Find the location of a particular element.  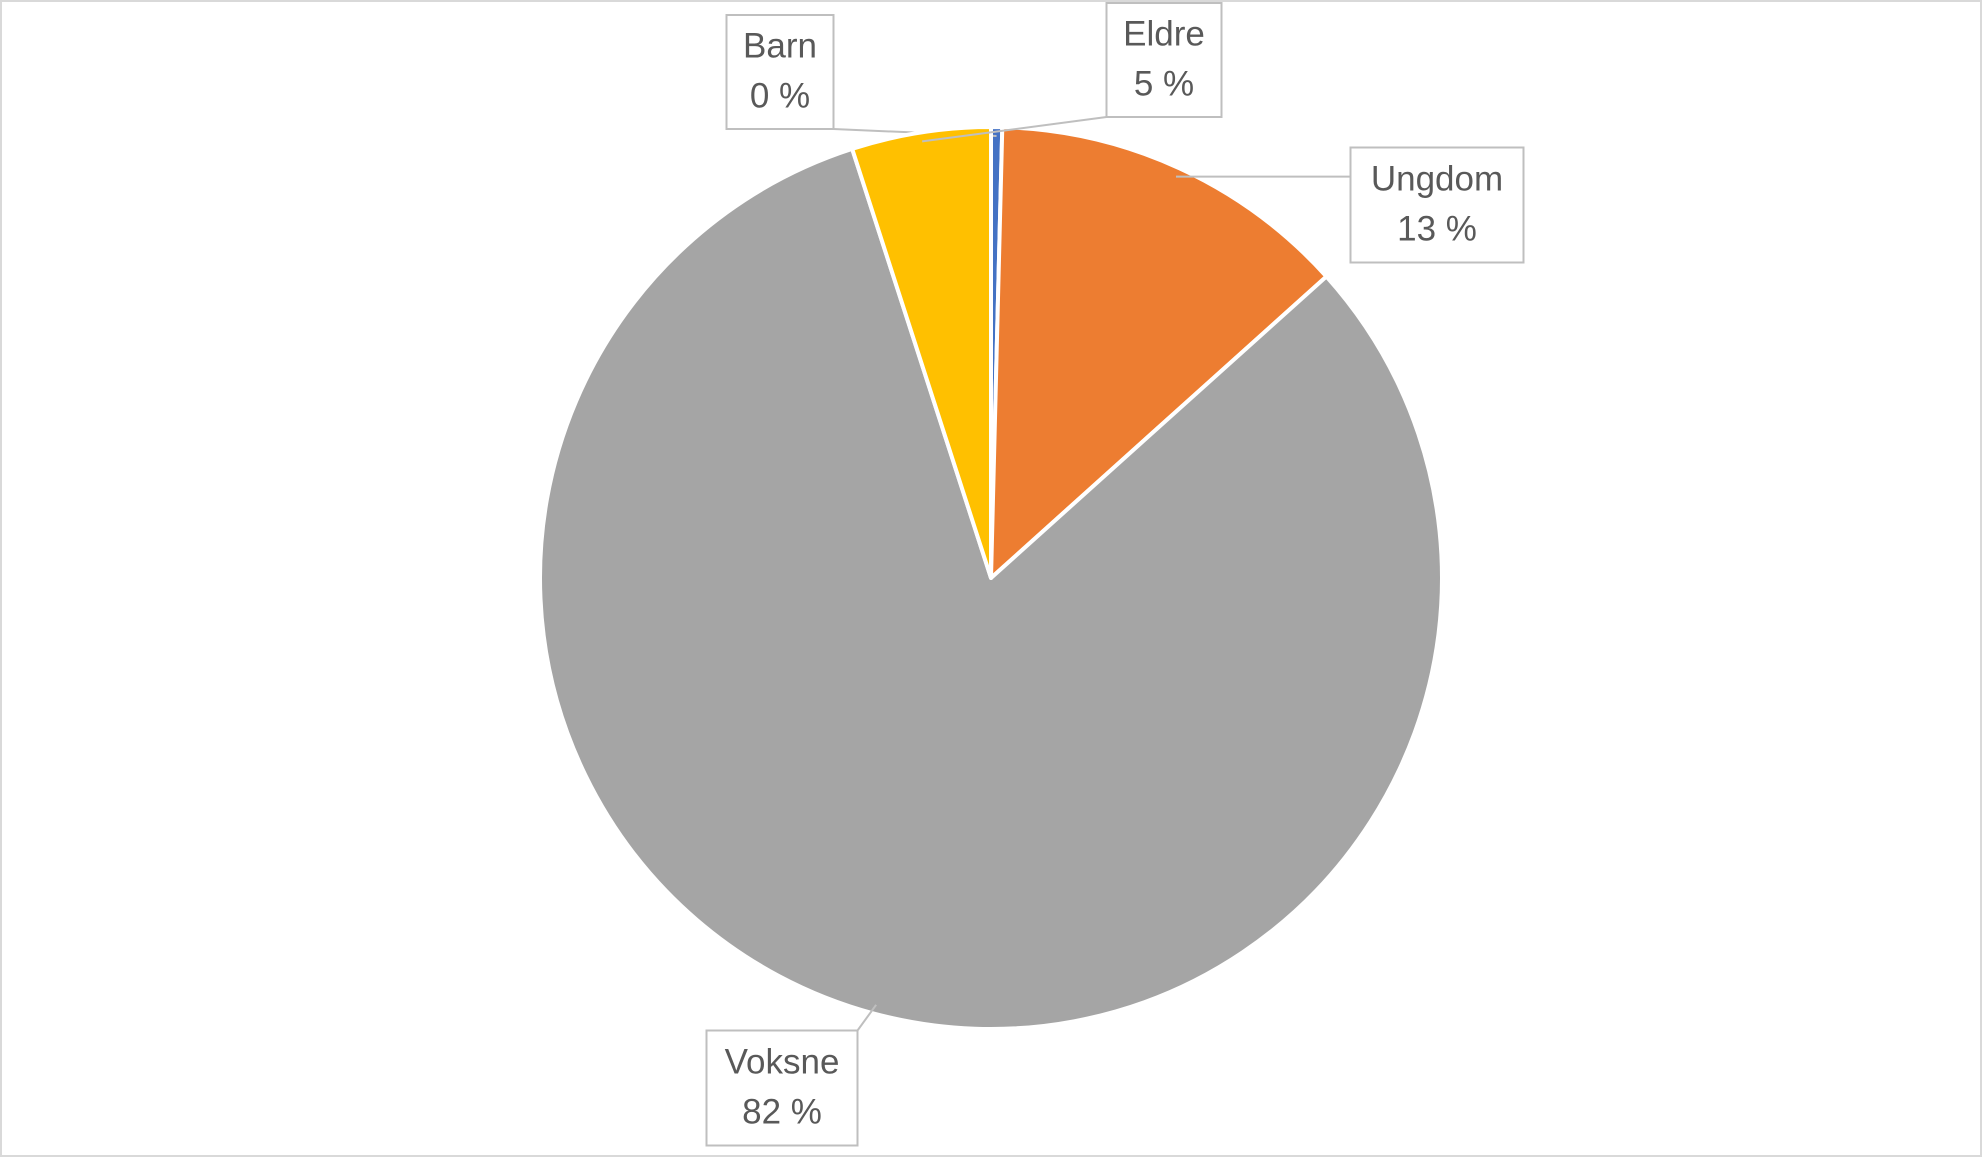

category-label: Barn is located at coordinates (780, 45).